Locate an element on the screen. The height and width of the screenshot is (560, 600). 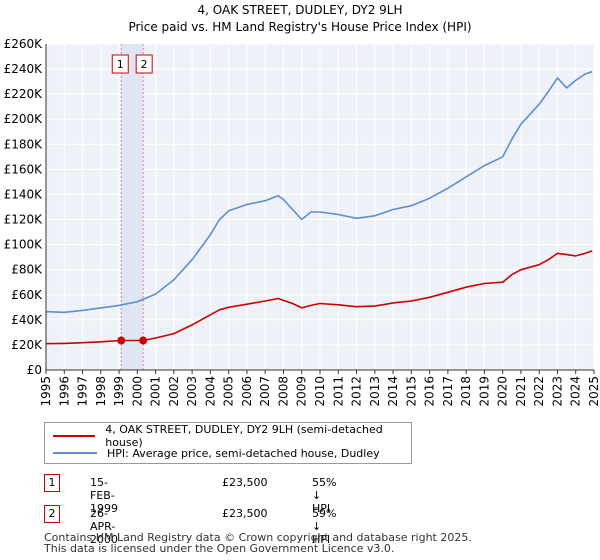
x-tick-label: 2000 is located at coordinates (137, 391).